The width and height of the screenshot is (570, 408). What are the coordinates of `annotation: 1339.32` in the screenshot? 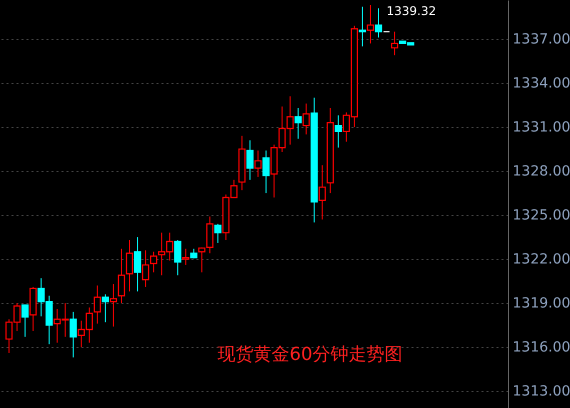 It's located at (411, 11).